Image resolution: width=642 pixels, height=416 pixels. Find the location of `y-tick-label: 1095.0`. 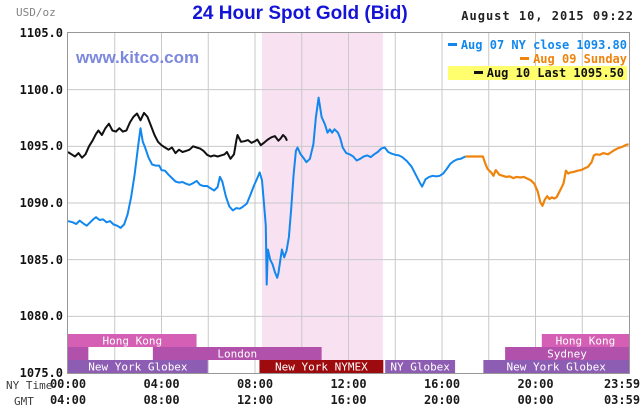

y-tick-label: 1095.0 is located at coordinates (41, 146).